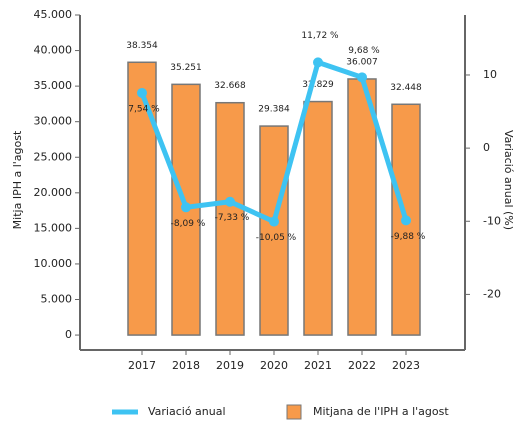  Describe the element at coordinates (492, 293) in the screenshot. I see `y2-tick-label: -20` at that location.